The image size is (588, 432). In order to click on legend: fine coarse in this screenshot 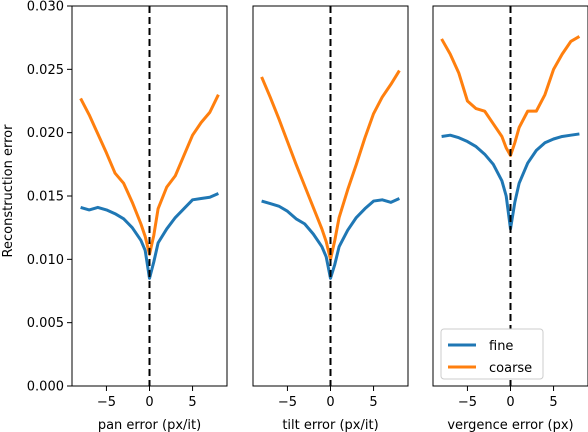, I will do `click(492, 354)`.